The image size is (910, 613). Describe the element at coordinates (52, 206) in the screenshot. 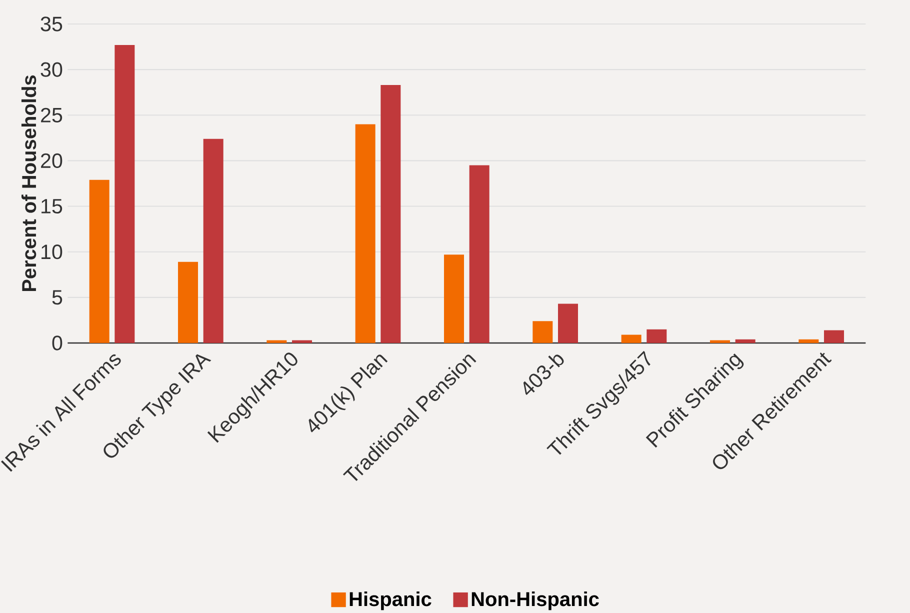

I see `y-tick-label: 15` at that location.